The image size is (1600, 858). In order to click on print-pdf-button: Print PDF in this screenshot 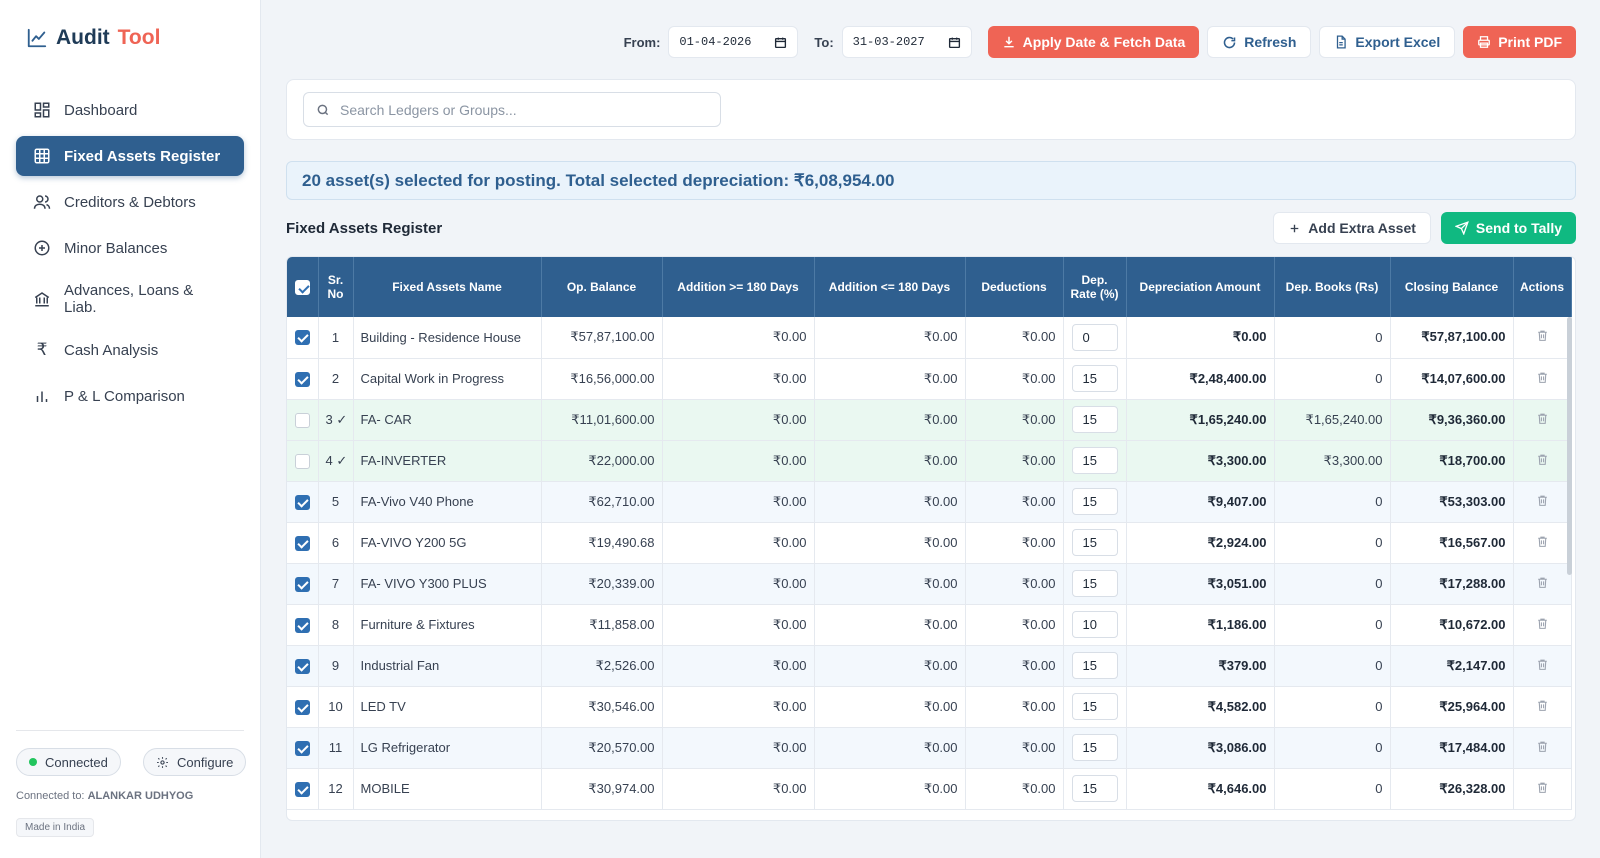, I will do `click(1519, 42)`.